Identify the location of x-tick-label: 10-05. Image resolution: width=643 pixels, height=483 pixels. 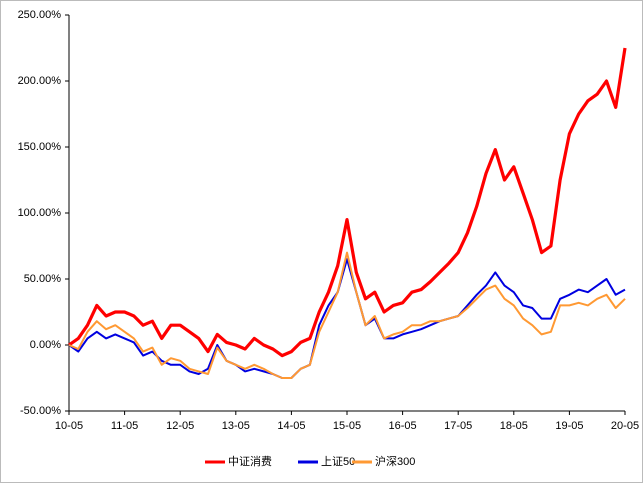
(69, 426).